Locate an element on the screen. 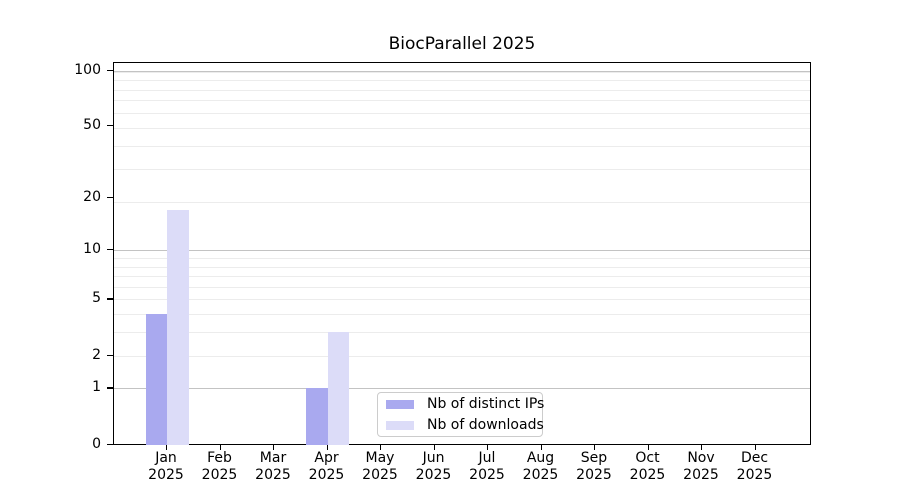 This screenshot has height=500, width=900. x-tick-label: Sep 2025 is located at coordinates (594, 467).